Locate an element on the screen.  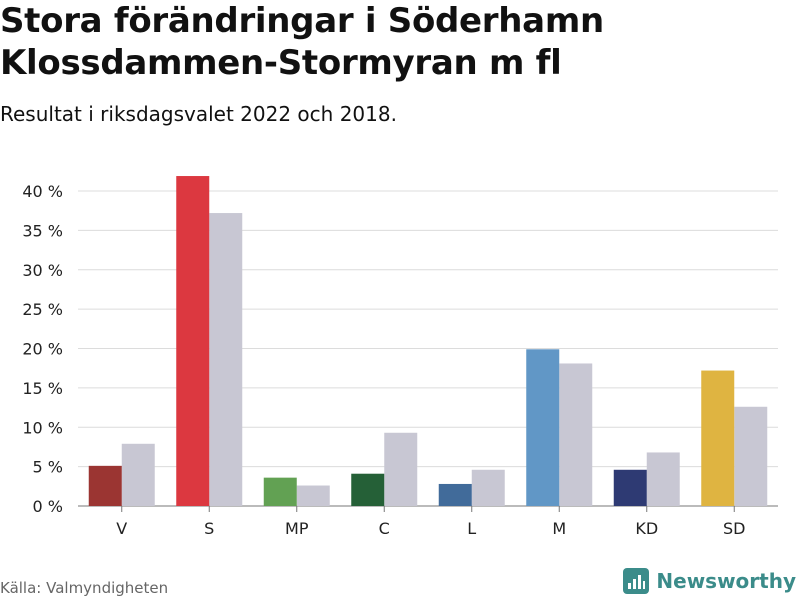
chart-title-line-1: Stora förändringar i Söderhamn is located at coordinates (302, 21).